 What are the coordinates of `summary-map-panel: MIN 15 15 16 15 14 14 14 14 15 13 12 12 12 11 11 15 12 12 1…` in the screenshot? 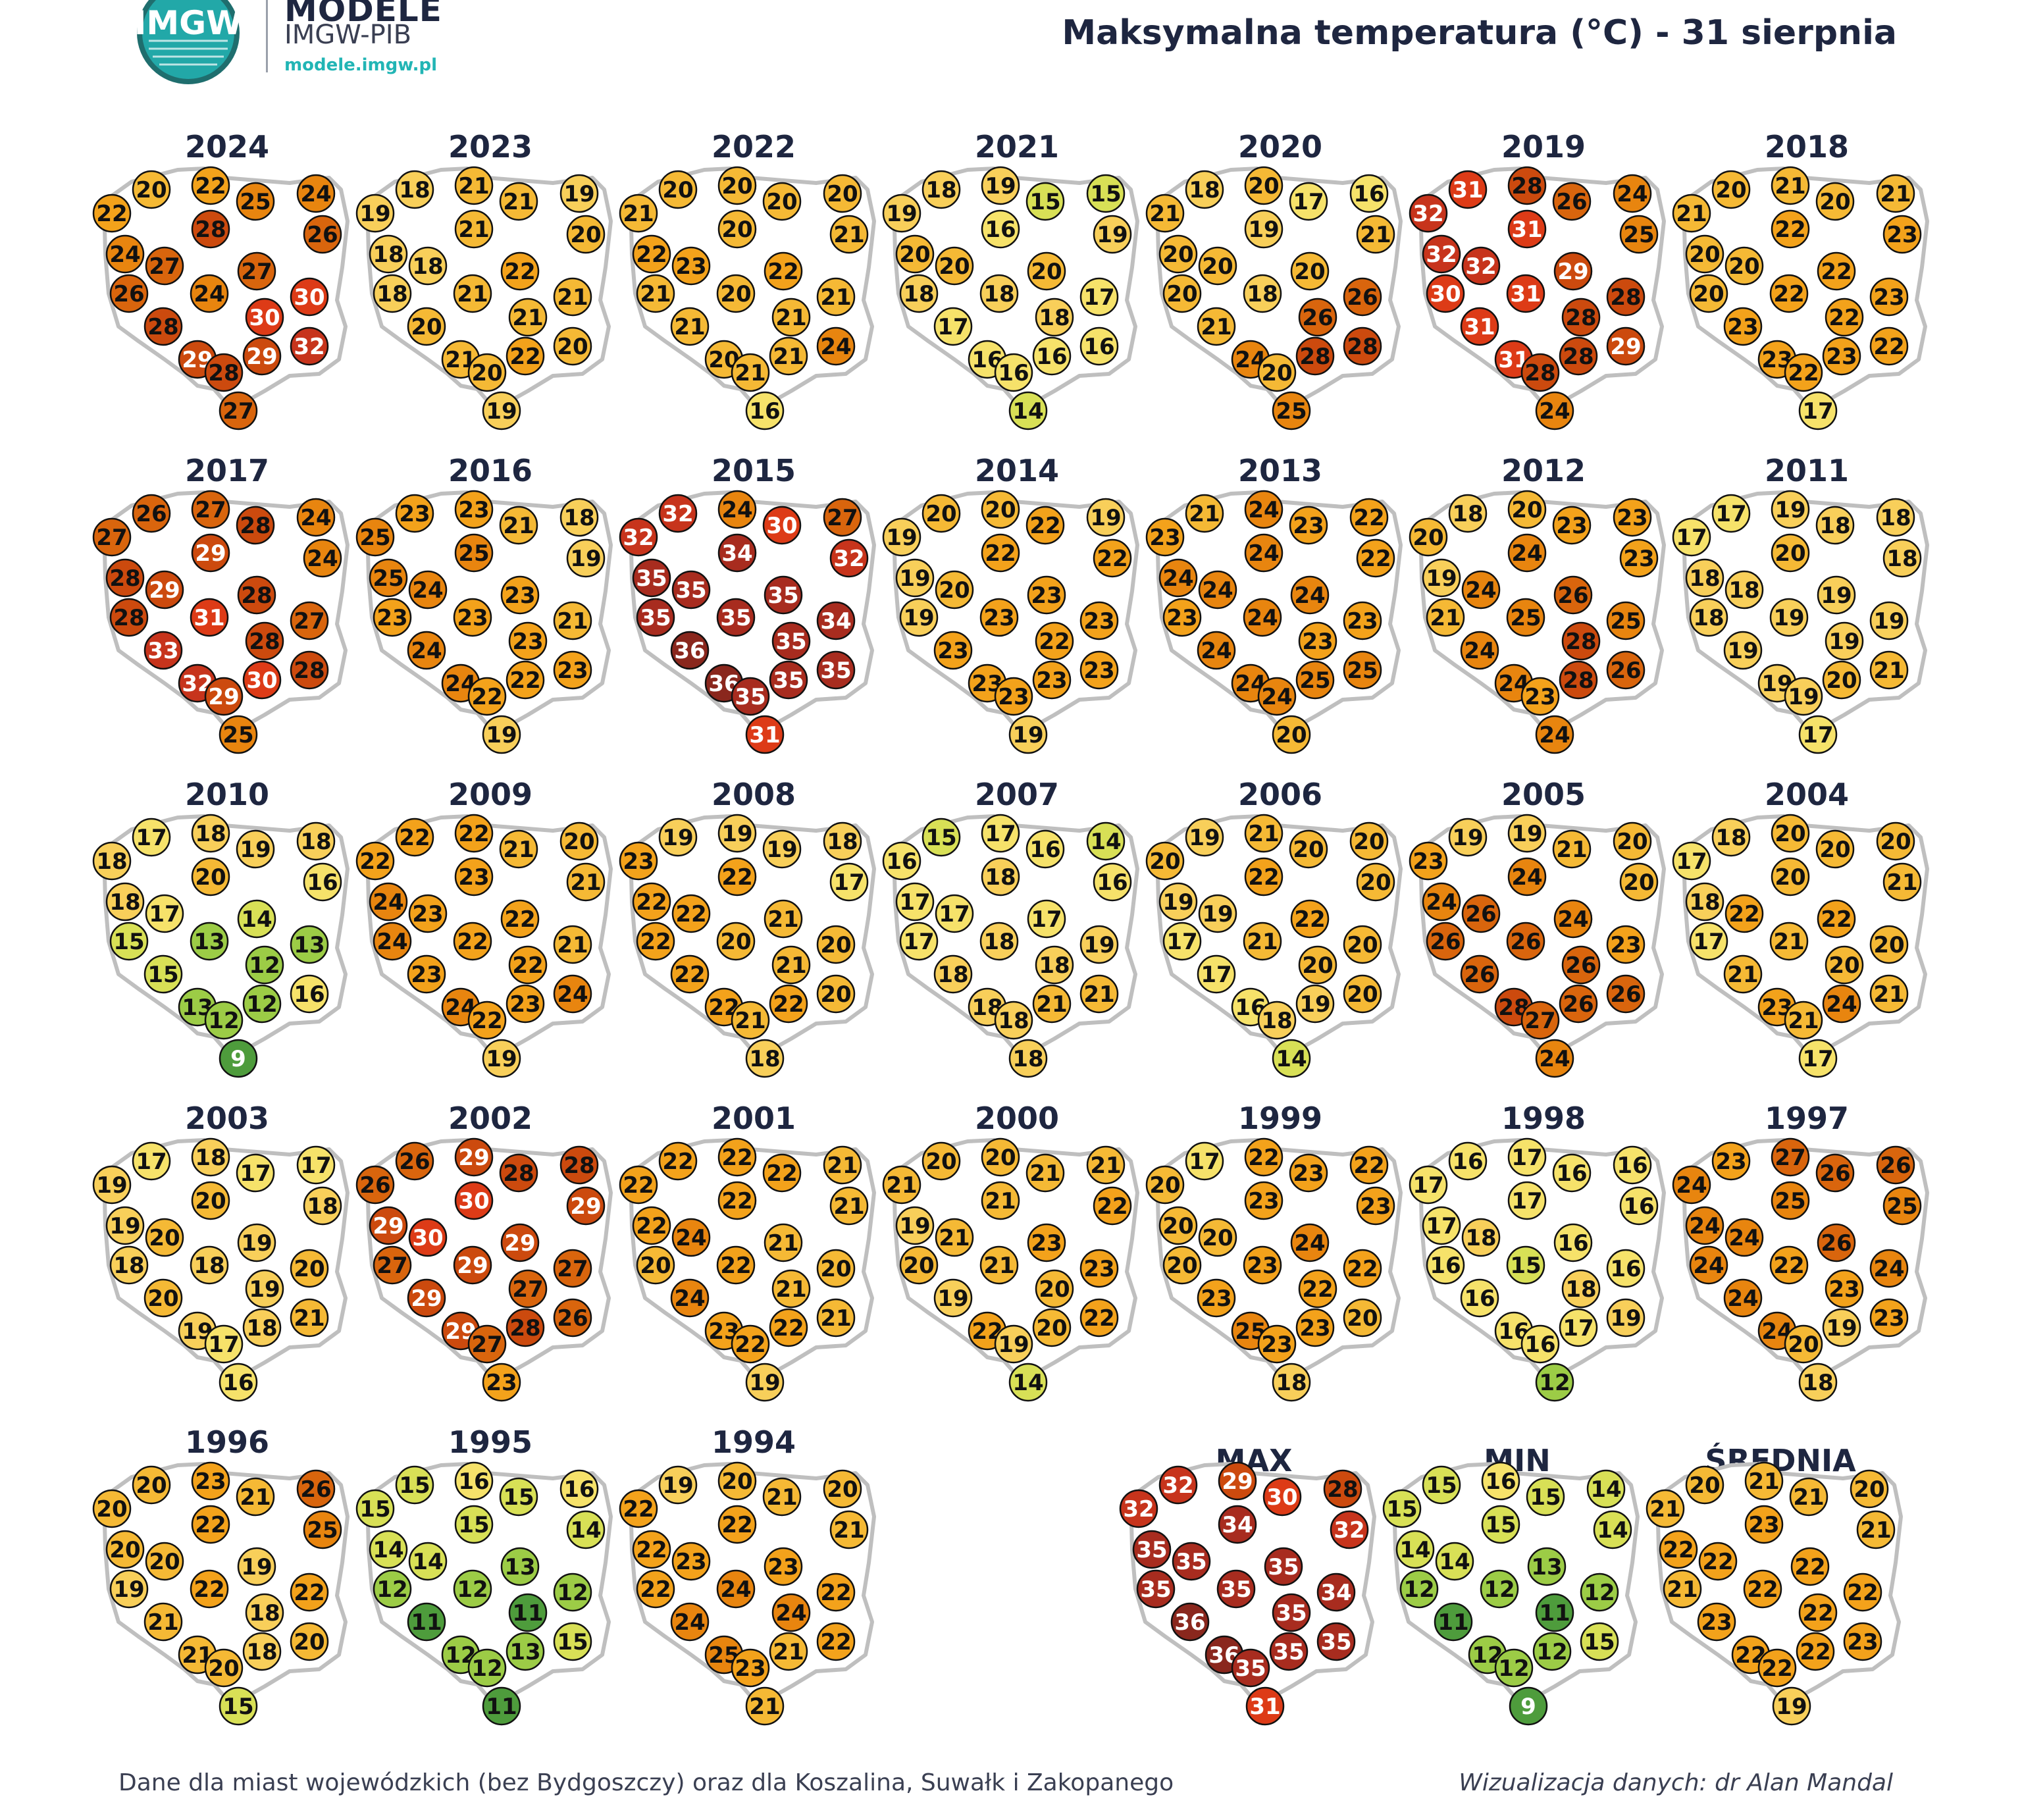 It's located at (1517, 1579).